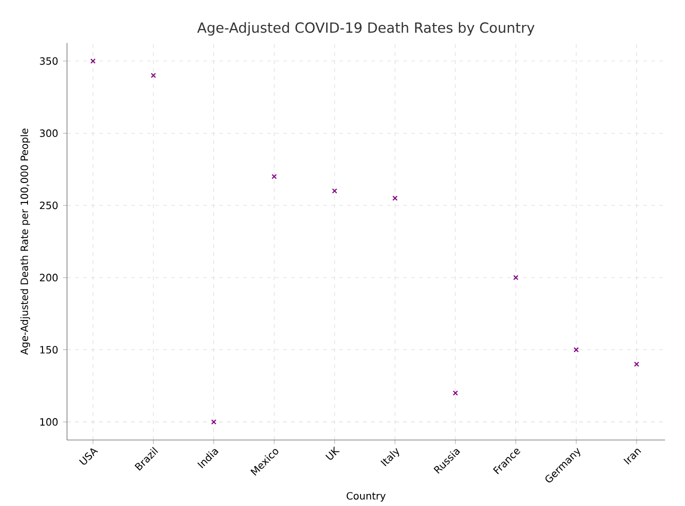 Image resolution: width=685 pixels, height=506 pixels. I want to click on y-axis-title: Age-Adjusted Death Rate per 100,000 People, so click(25, 241).